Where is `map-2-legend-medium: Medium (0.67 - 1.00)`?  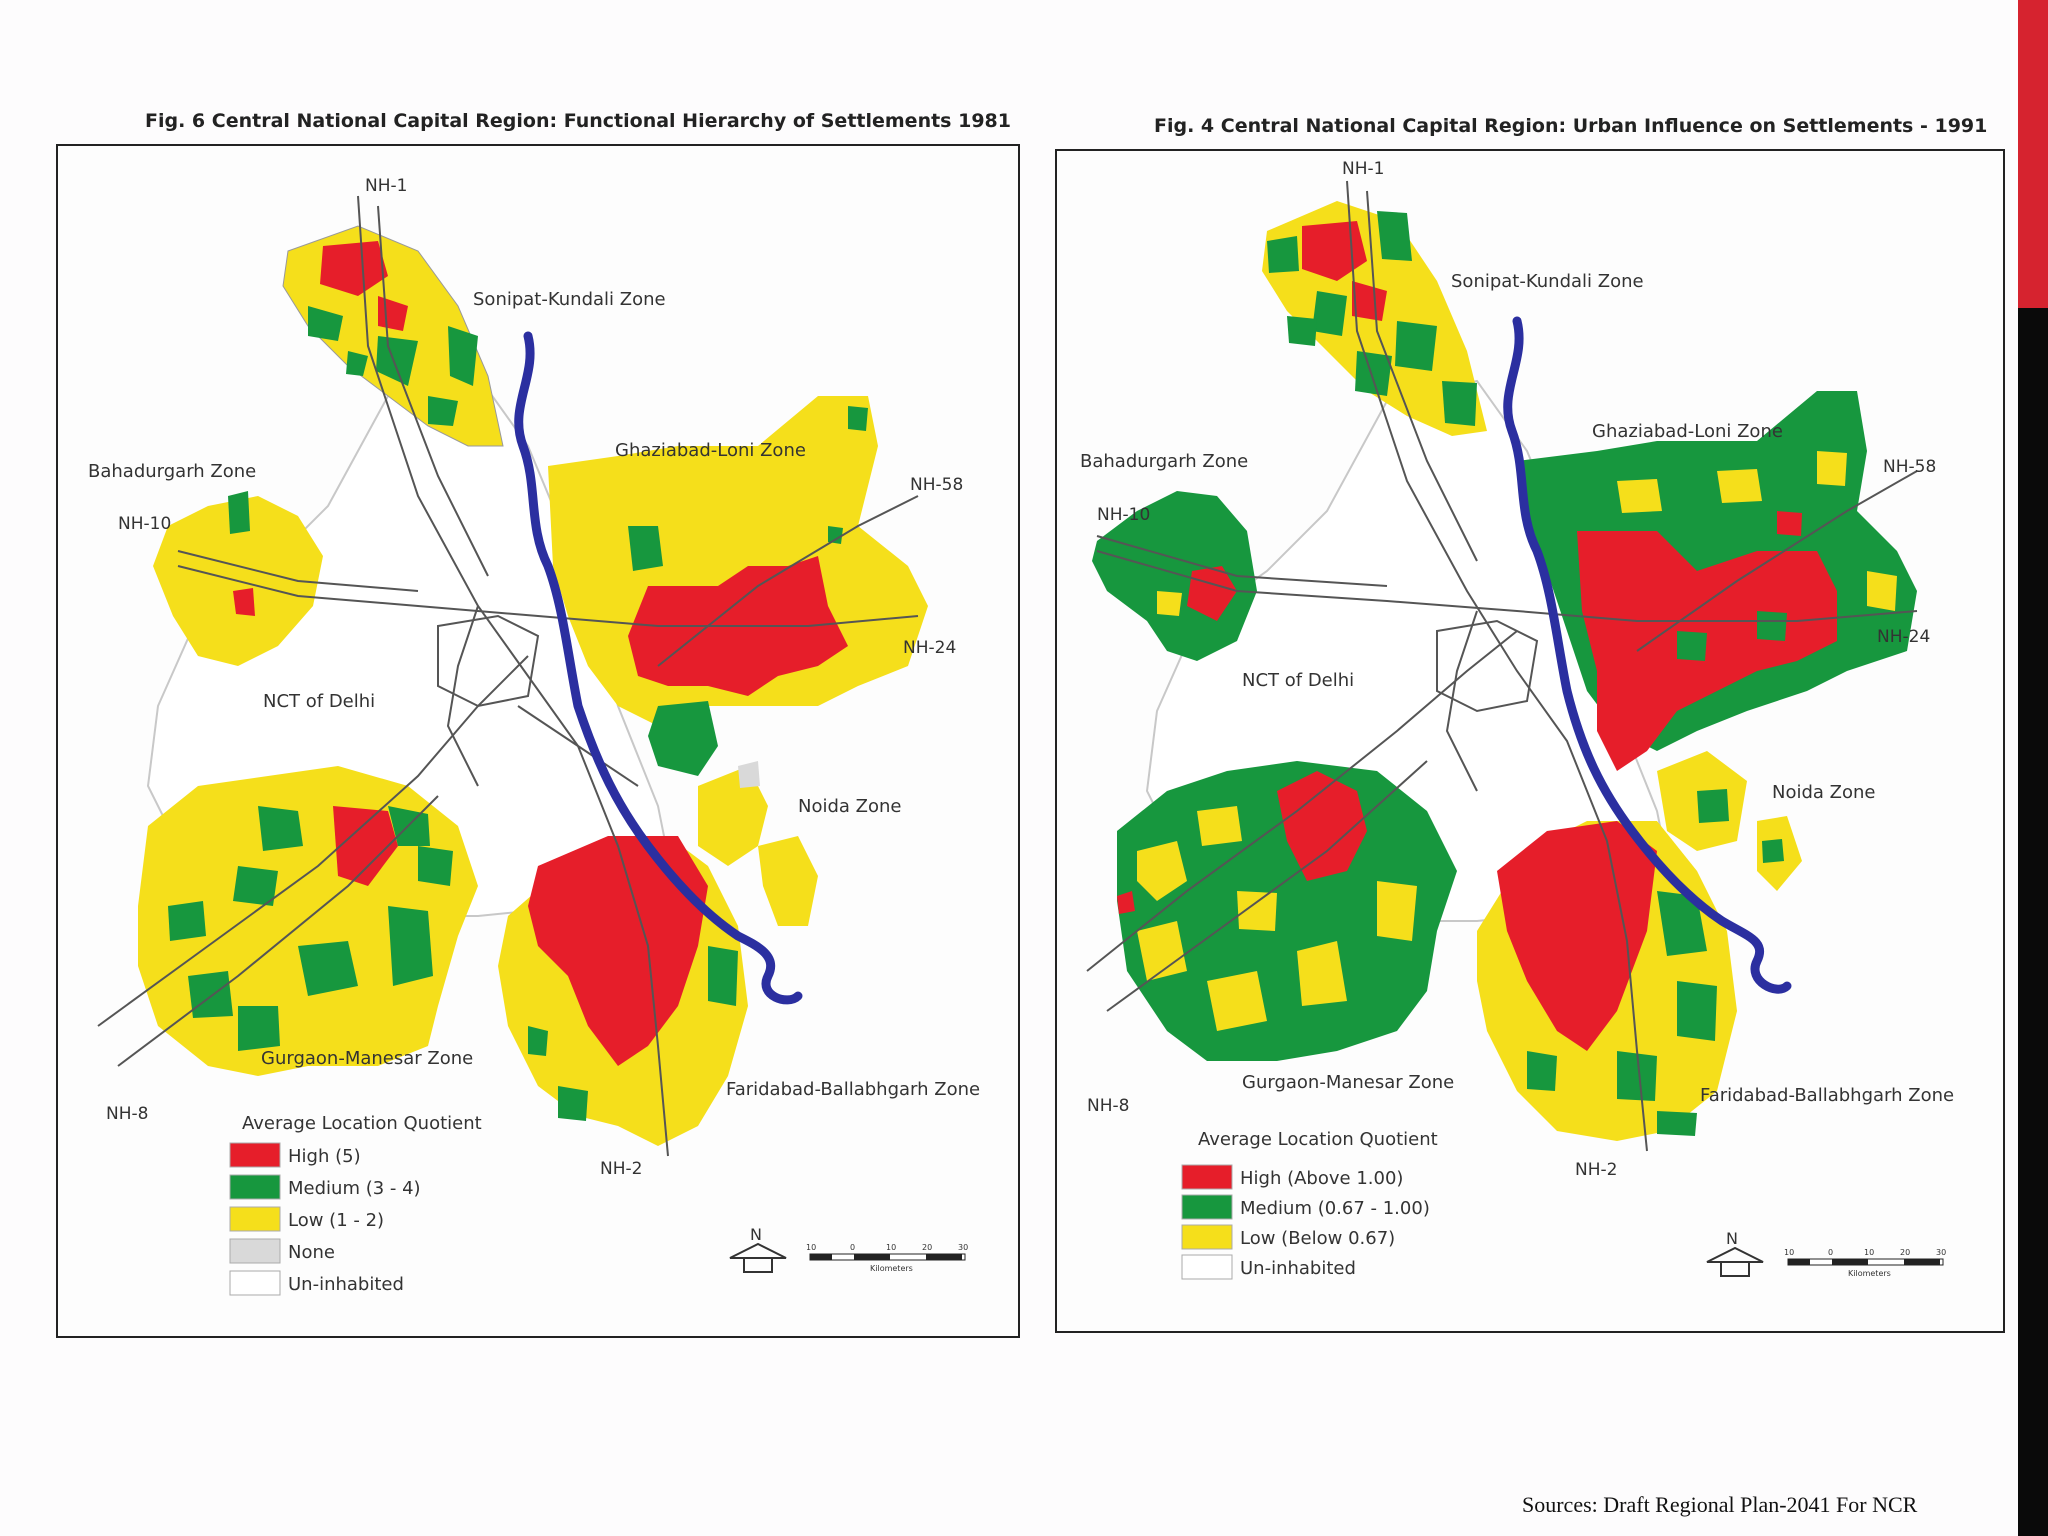 map-2-legend-medium: Medium (0.67 - 1.00) is located at coordinates (1335, 1208).